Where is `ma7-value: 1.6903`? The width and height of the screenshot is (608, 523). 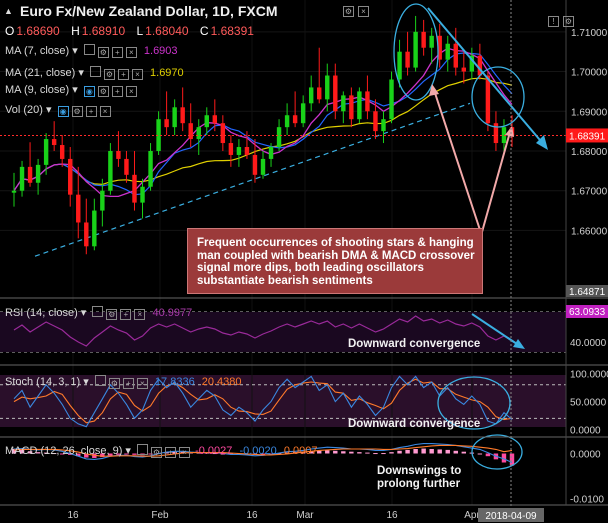 ma7-value: 1.6903 is located at coordinates (160, 51).